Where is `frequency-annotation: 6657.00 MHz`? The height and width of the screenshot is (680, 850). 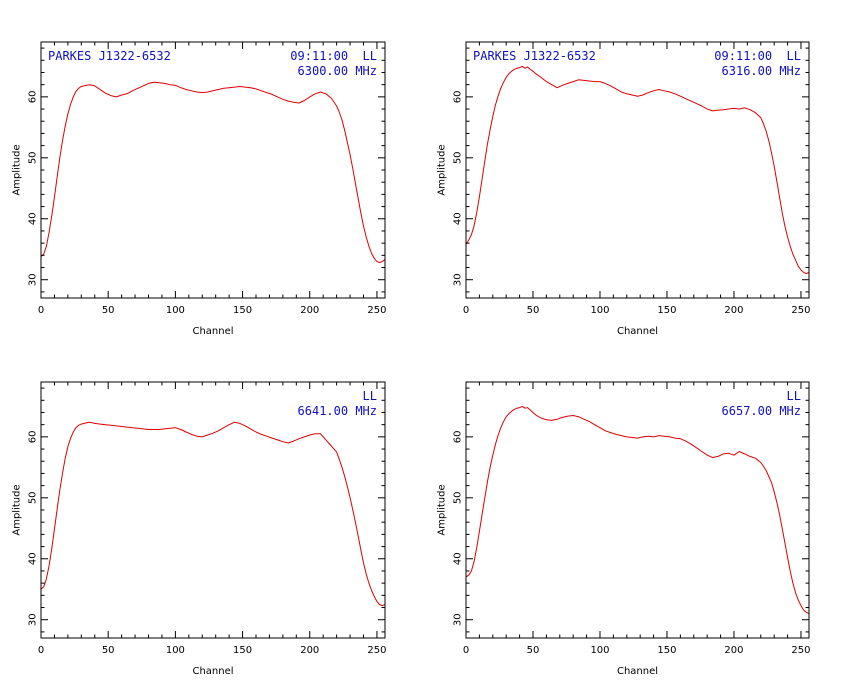 frequency-annotation: 6657.00 MHz is located at coordinates (761, 411).